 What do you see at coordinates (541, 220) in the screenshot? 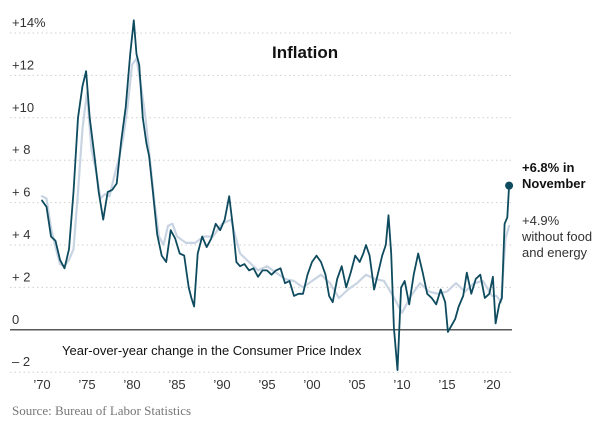
I see `core-annotation-line1: +4.9%` at bounding box center [541, 220].